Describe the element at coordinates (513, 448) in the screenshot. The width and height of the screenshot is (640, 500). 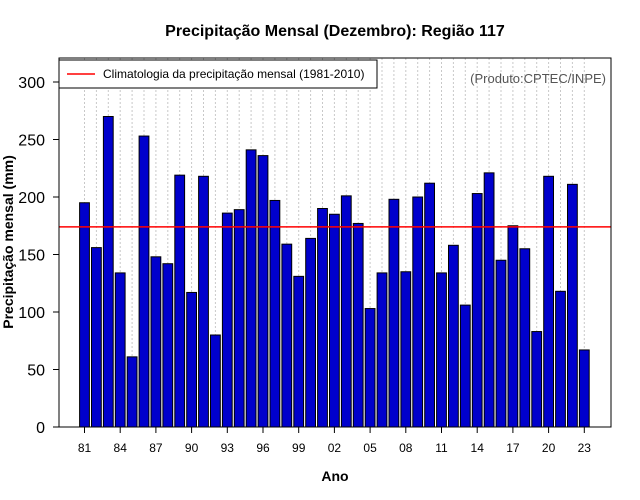
I see `x-tick-label: 17` at that location.